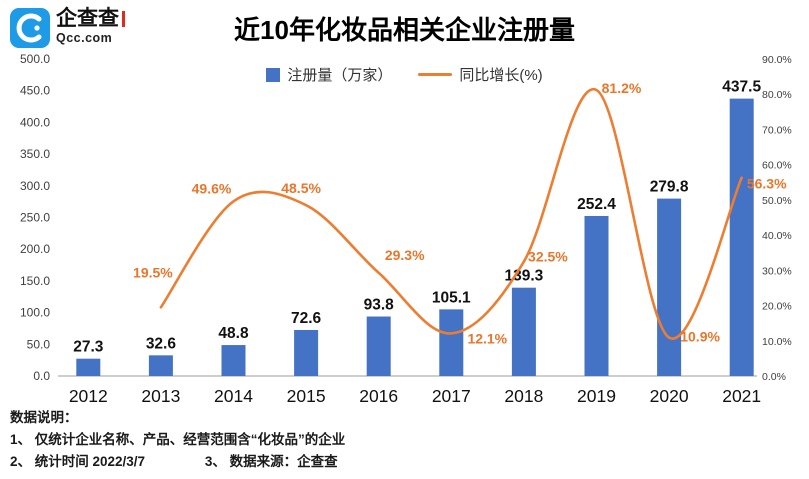 This screenshot has height=479, width=809. I want to click on bar-value-label: 437.5, so click(741, 87).